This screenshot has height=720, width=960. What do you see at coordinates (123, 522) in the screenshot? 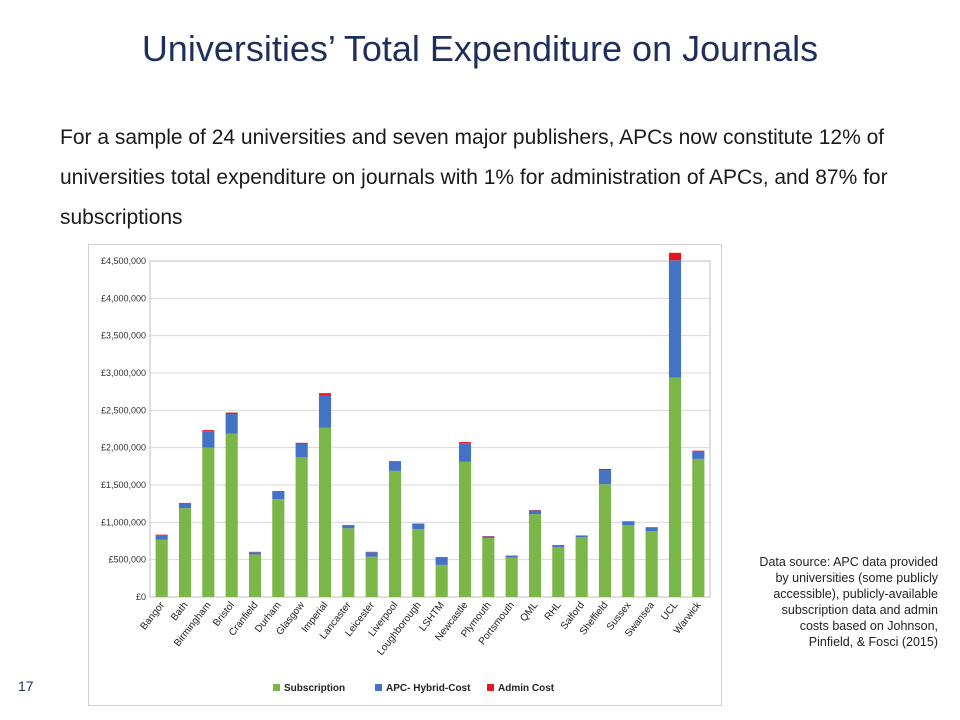
I see `y-tick-label: £1,000,000` at bounding box center [123, 522].